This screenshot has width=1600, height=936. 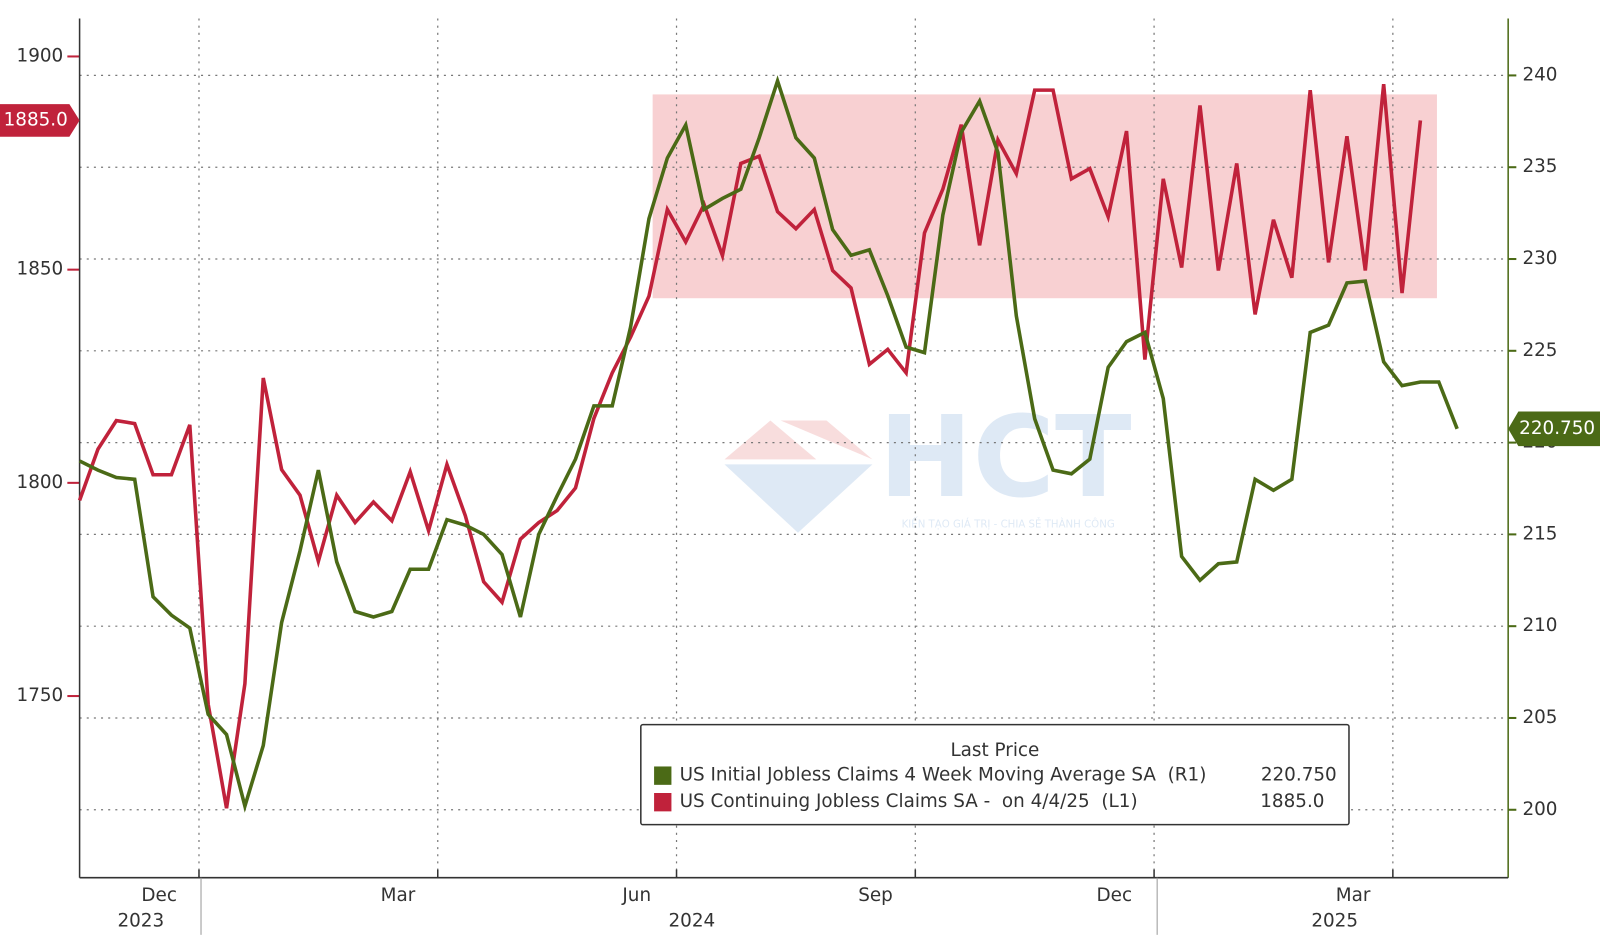 What do you see at coordinates (1539, 166) in the screenshot?
I see `y2-tick-label: 235` at bounding box center [1539, 166].